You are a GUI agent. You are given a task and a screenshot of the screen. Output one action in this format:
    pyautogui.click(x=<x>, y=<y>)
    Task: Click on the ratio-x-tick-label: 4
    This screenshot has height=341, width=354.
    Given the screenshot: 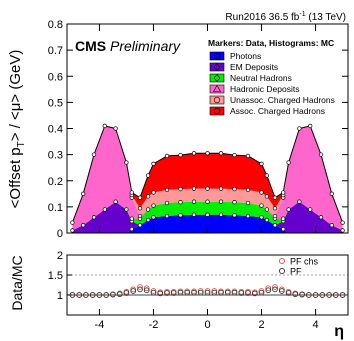 What is the action you would take?
    pyautogui.click(x=316, y=325)
    